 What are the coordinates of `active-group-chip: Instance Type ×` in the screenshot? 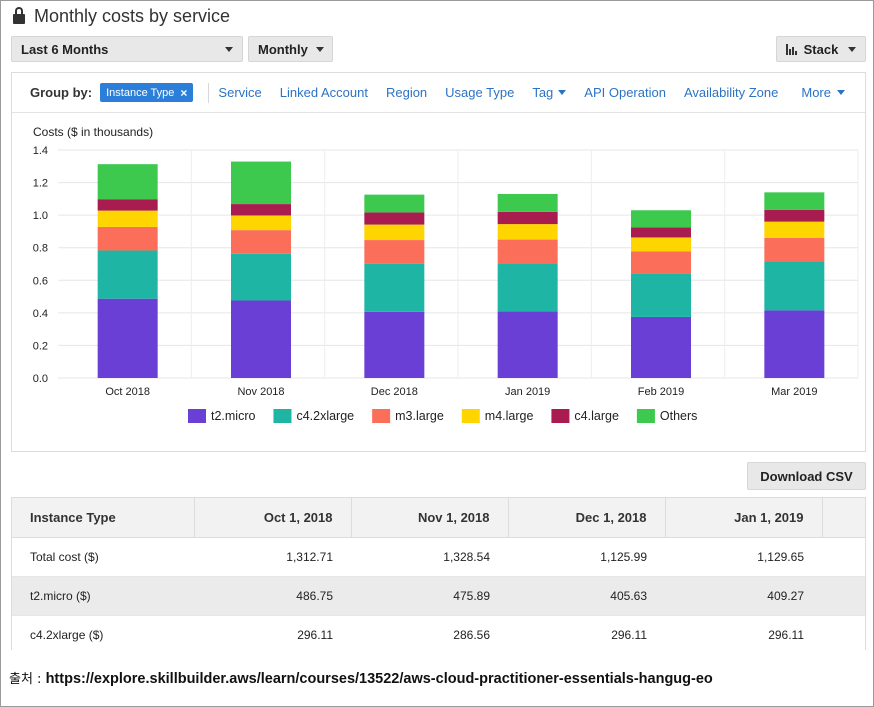 It's located at (147, 92).